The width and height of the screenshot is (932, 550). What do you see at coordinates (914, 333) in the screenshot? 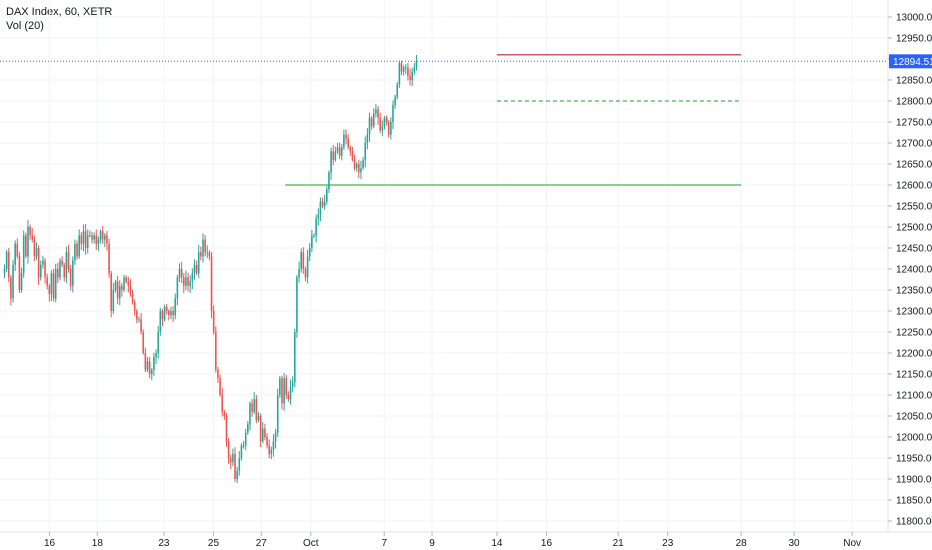
I see `y-tick-label: 12250.00` at bounding box center [914, 333].